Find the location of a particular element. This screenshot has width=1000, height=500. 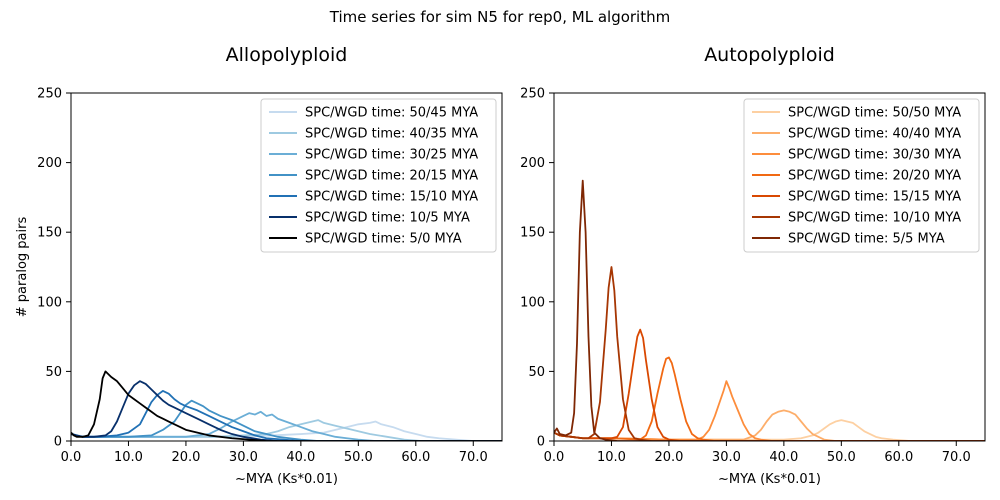

legend-entry-spc-wgd-time-15-15-mya: SPC/WGD time: 15/15 MYA is located at coordinates (874, 197).